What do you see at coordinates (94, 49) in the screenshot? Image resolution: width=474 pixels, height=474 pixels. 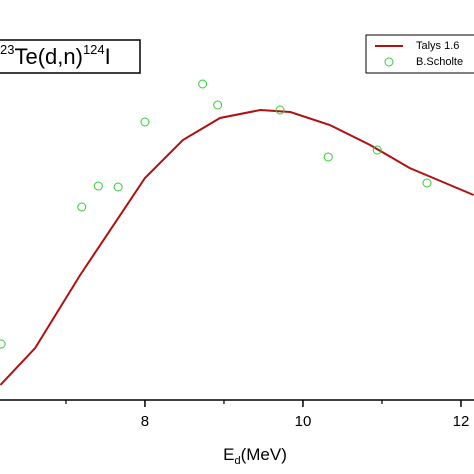 I see `title-sup: 124` at bounding box center [94, 49].